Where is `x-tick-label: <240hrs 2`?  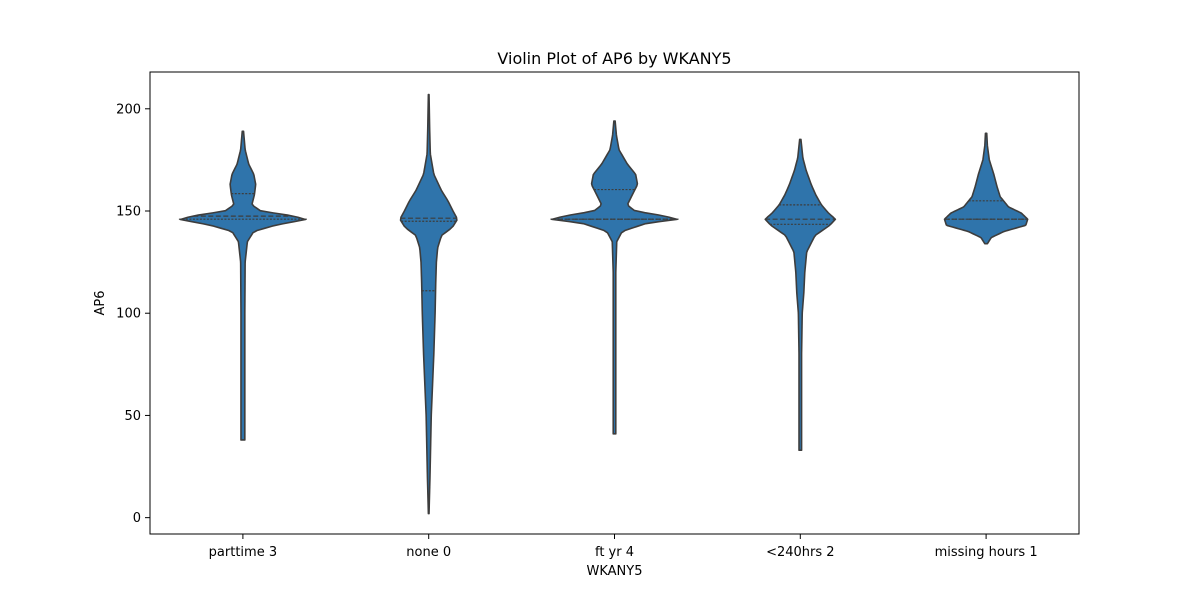
x-tick-label: <240hrs 2 is located at coordinates (800, 552).